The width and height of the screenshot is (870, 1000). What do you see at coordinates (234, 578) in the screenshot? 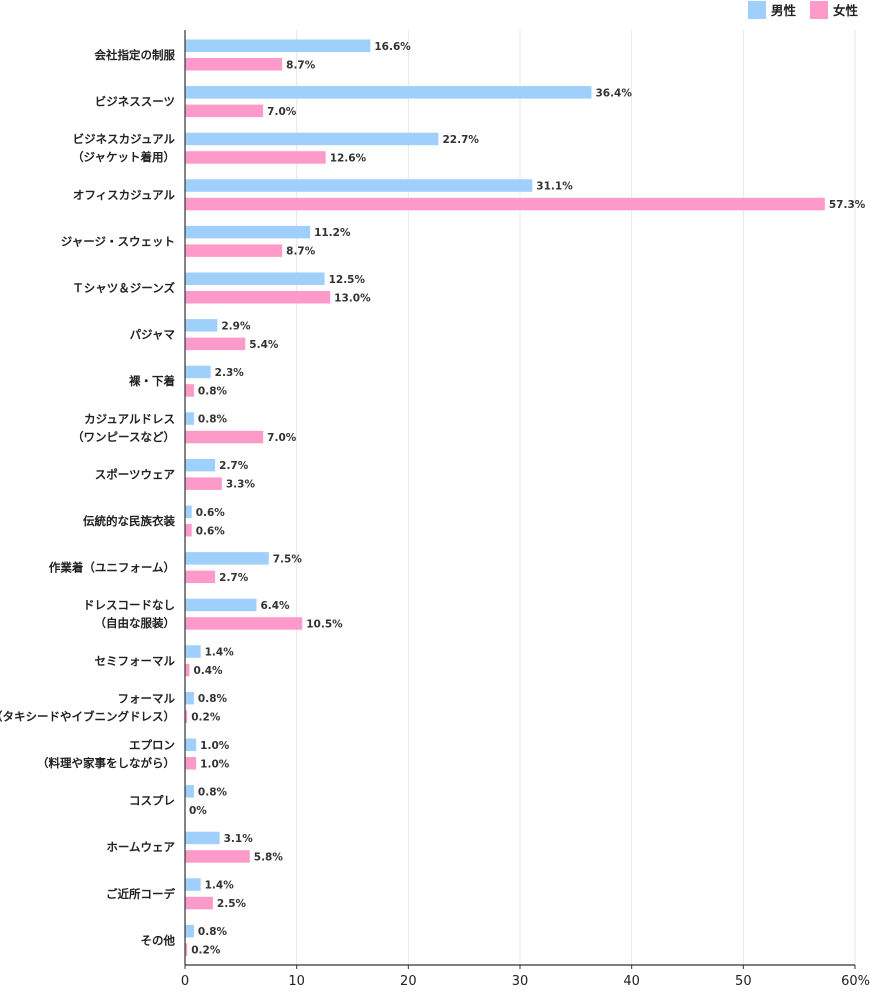
I see `value-label-s1-11: 2.7%` at bounding box center [234, 578].